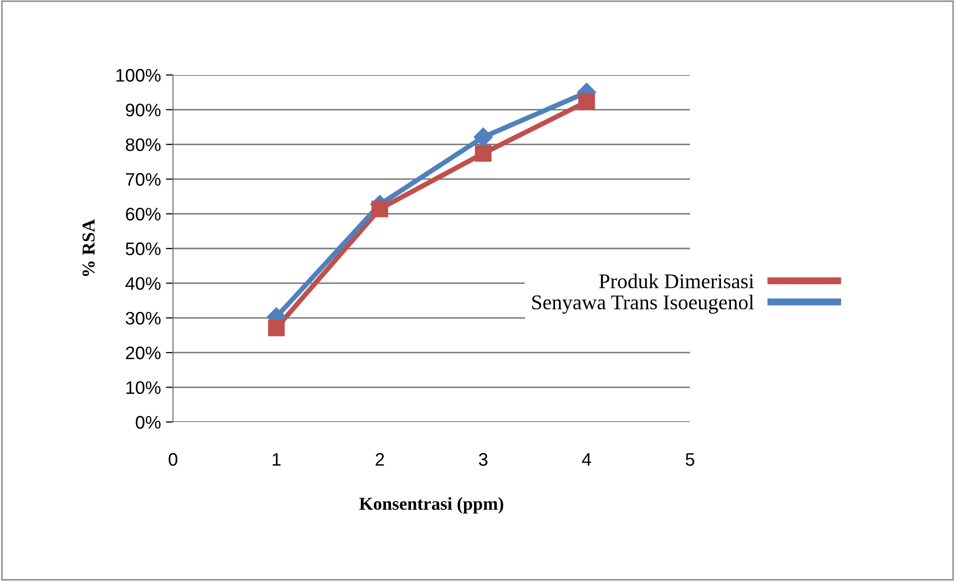 This screenshot has width=955, height=581. I want to click on y-tick-label: 40%, so click(143, 283).